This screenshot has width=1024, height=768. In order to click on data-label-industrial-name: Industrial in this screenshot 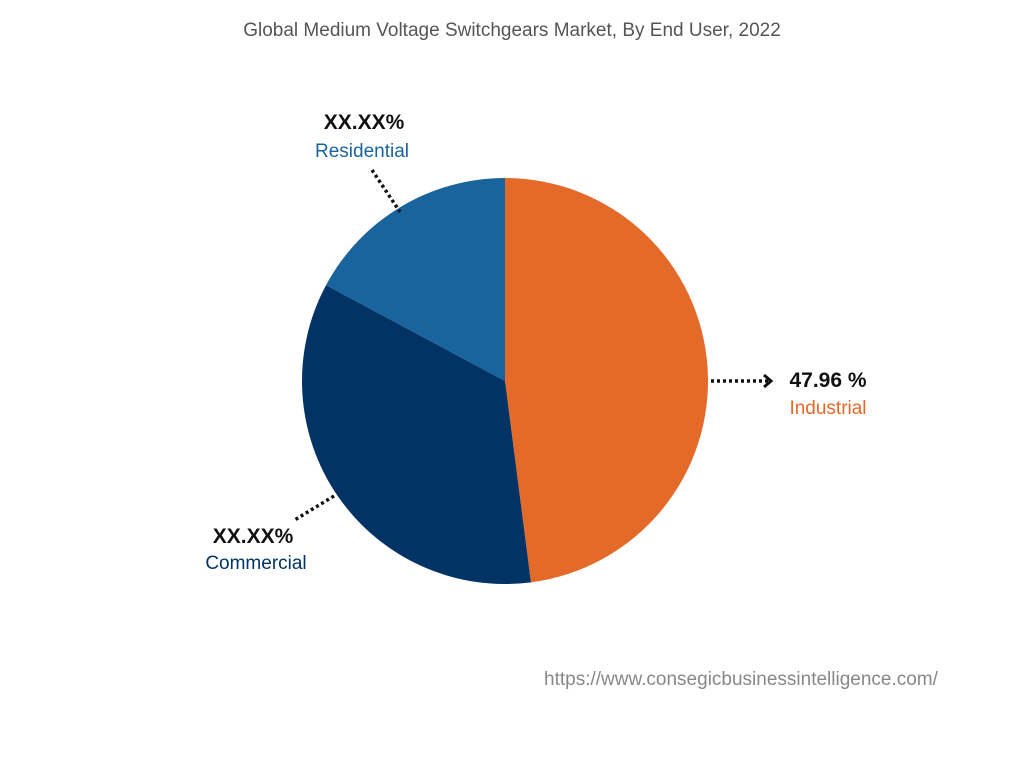, I will do `click(827, 408)`.